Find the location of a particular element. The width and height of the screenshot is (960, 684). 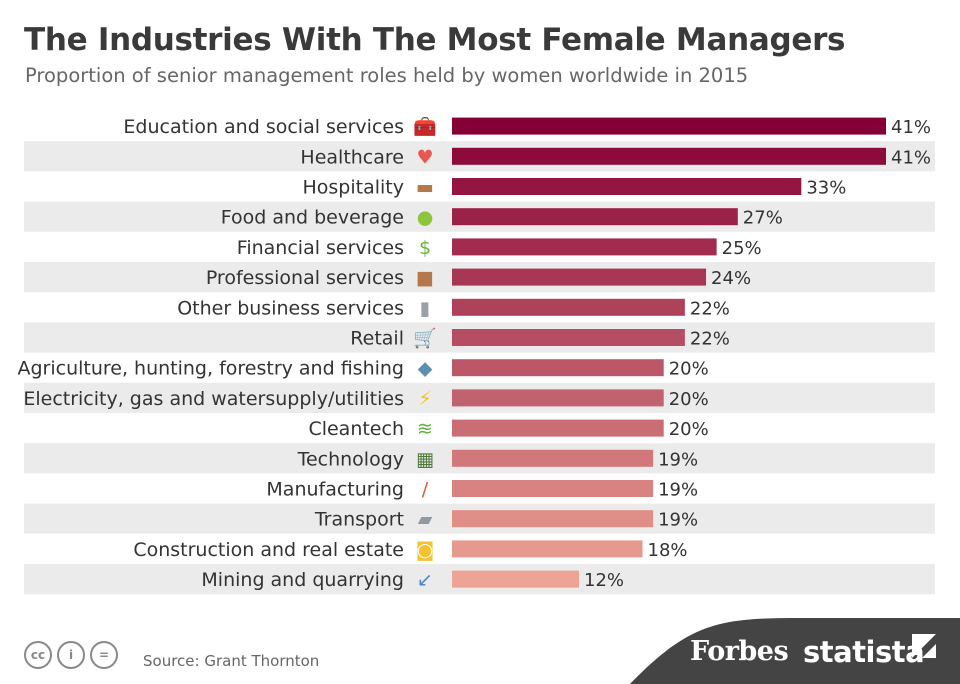

apple-icon: ● is located at coordinates (425, 218).